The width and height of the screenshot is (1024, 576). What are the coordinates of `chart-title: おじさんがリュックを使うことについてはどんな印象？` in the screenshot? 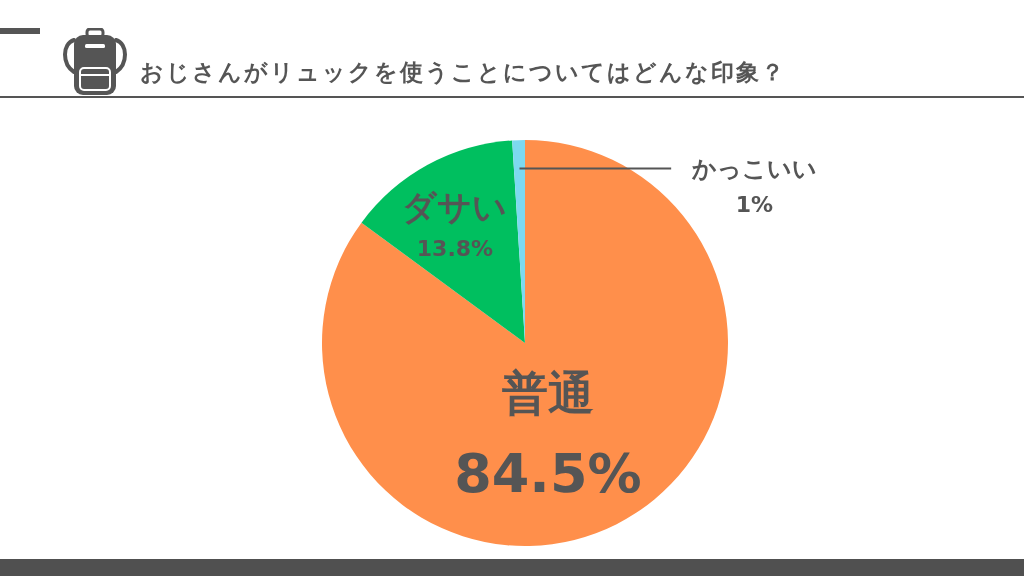 It's located at (463, 72).